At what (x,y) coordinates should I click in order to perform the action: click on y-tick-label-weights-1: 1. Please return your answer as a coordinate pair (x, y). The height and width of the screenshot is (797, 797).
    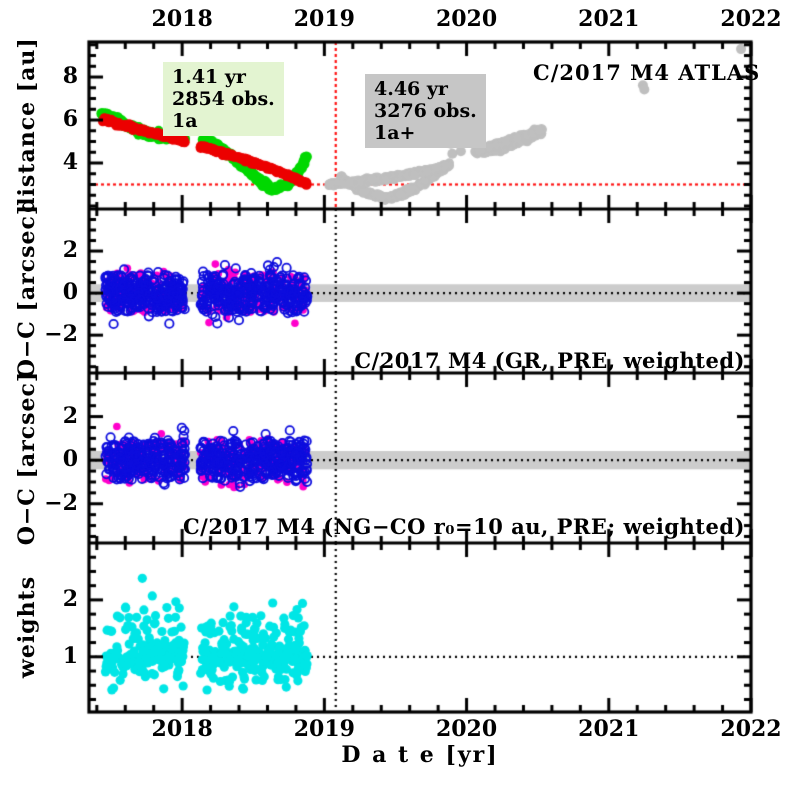
    Looking at the image, I should click on (70, 655).